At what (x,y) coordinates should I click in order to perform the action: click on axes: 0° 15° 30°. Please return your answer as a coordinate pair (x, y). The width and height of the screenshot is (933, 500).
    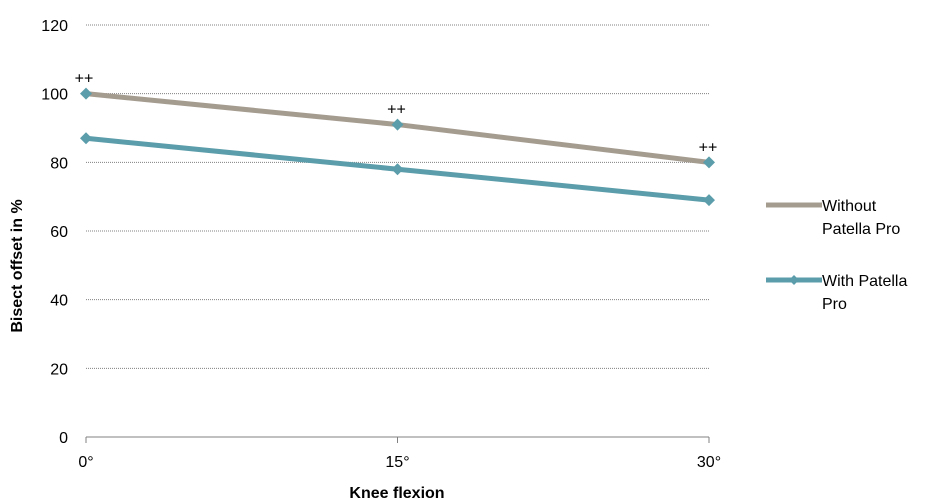
    Looking at the image, I should click on (399, 453).